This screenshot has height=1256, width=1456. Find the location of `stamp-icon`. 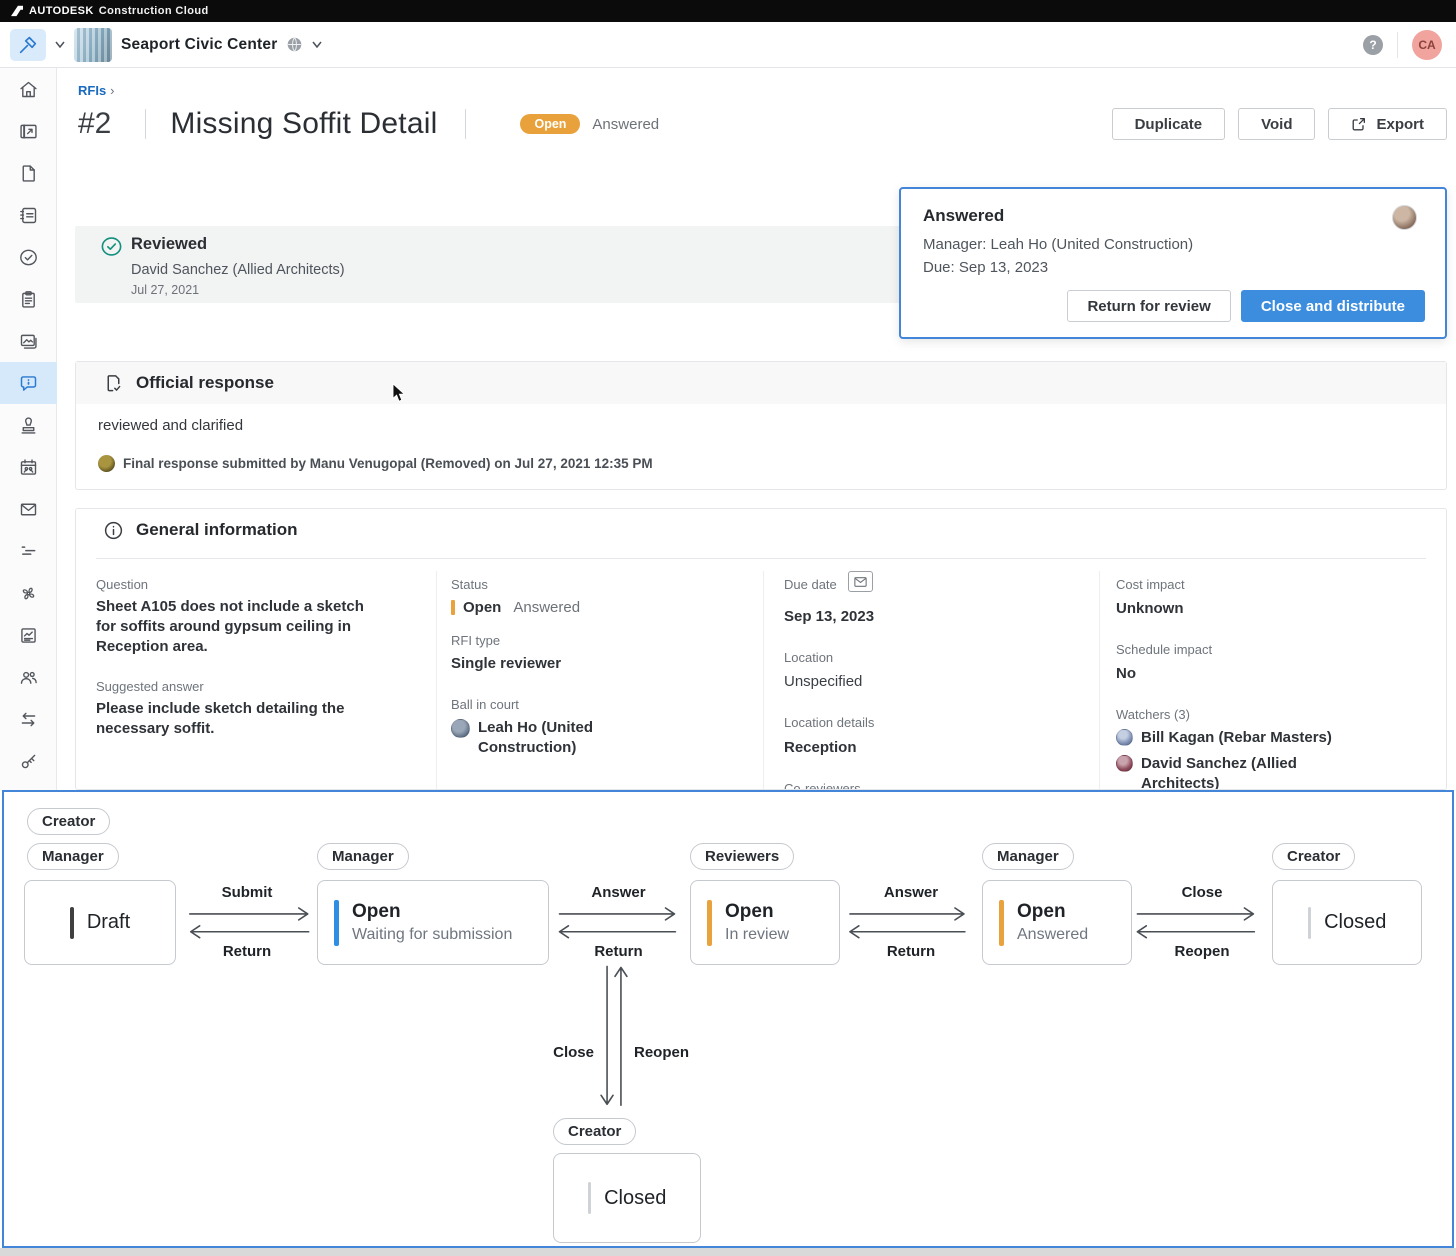

stamp-icon is located at coordinates (28, 425).